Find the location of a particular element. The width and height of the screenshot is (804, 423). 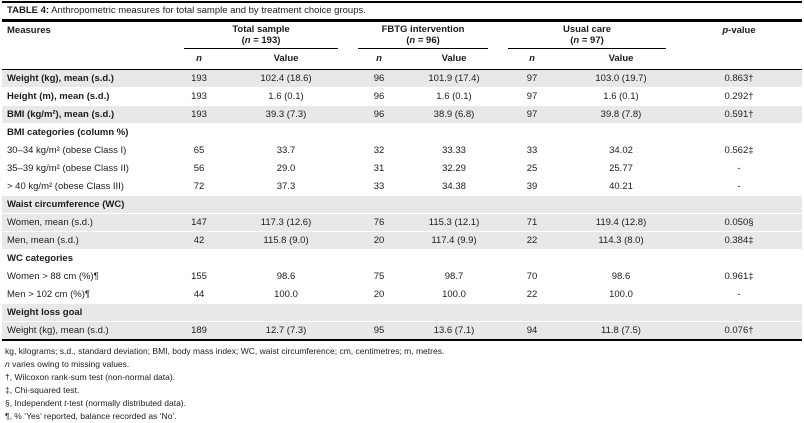

n-usual: 94 is located at coordinates (532, 331).